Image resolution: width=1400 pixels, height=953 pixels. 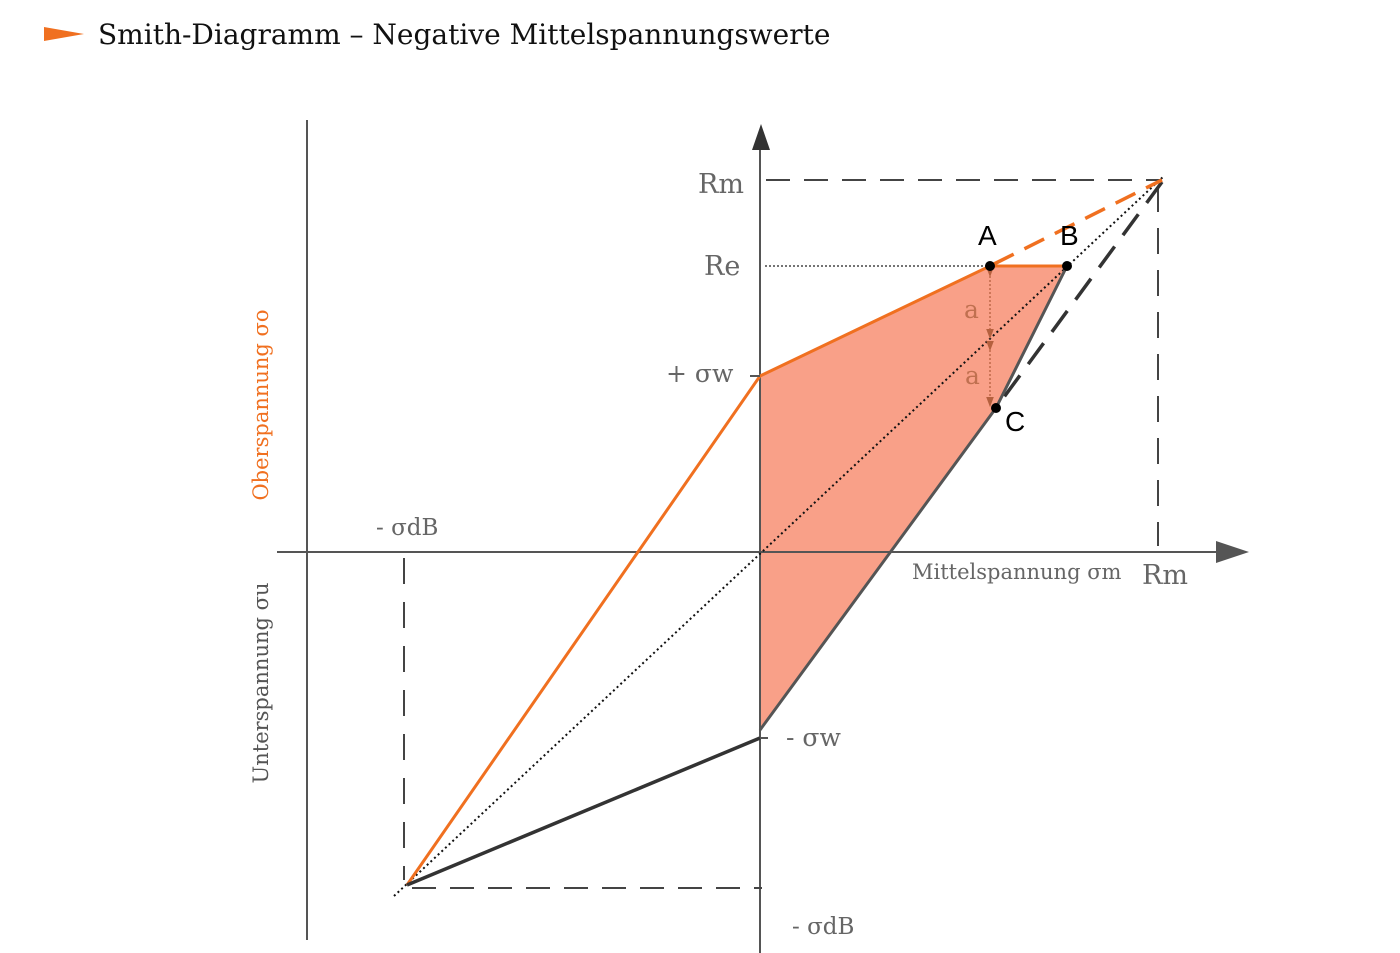 What do you see at coordinates (813, 737) in the screenshot?
I see `minus-sigma-w-label: - σw` at bounding box center [813, 737].